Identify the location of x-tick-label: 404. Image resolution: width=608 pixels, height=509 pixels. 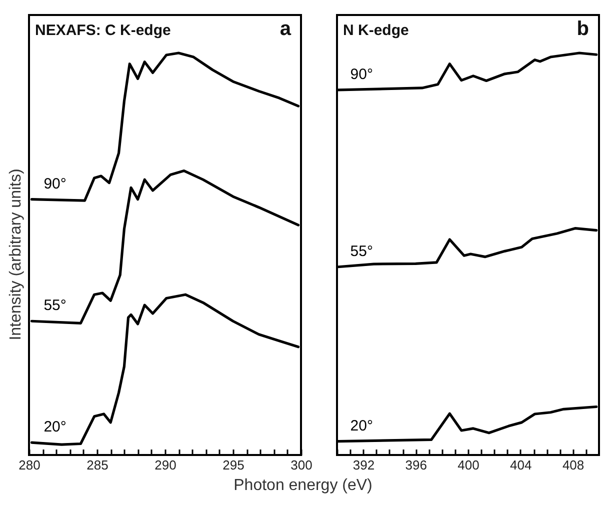
(521, 465).